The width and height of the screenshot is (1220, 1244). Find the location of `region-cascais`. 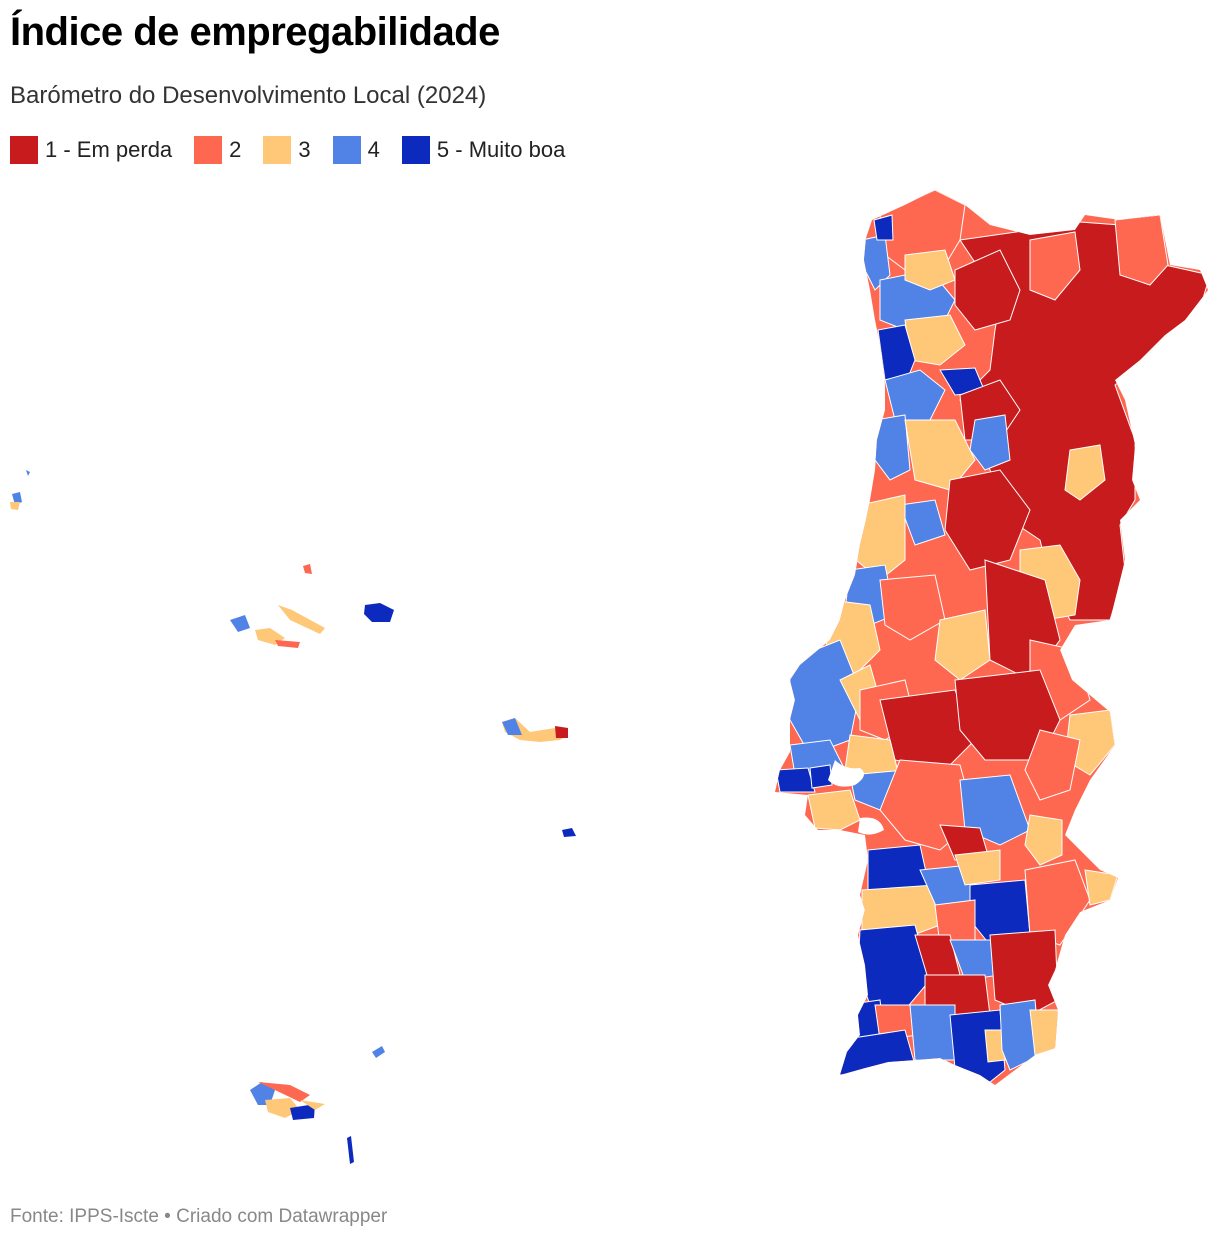

region-cascais is located at coordinates (795, 780).